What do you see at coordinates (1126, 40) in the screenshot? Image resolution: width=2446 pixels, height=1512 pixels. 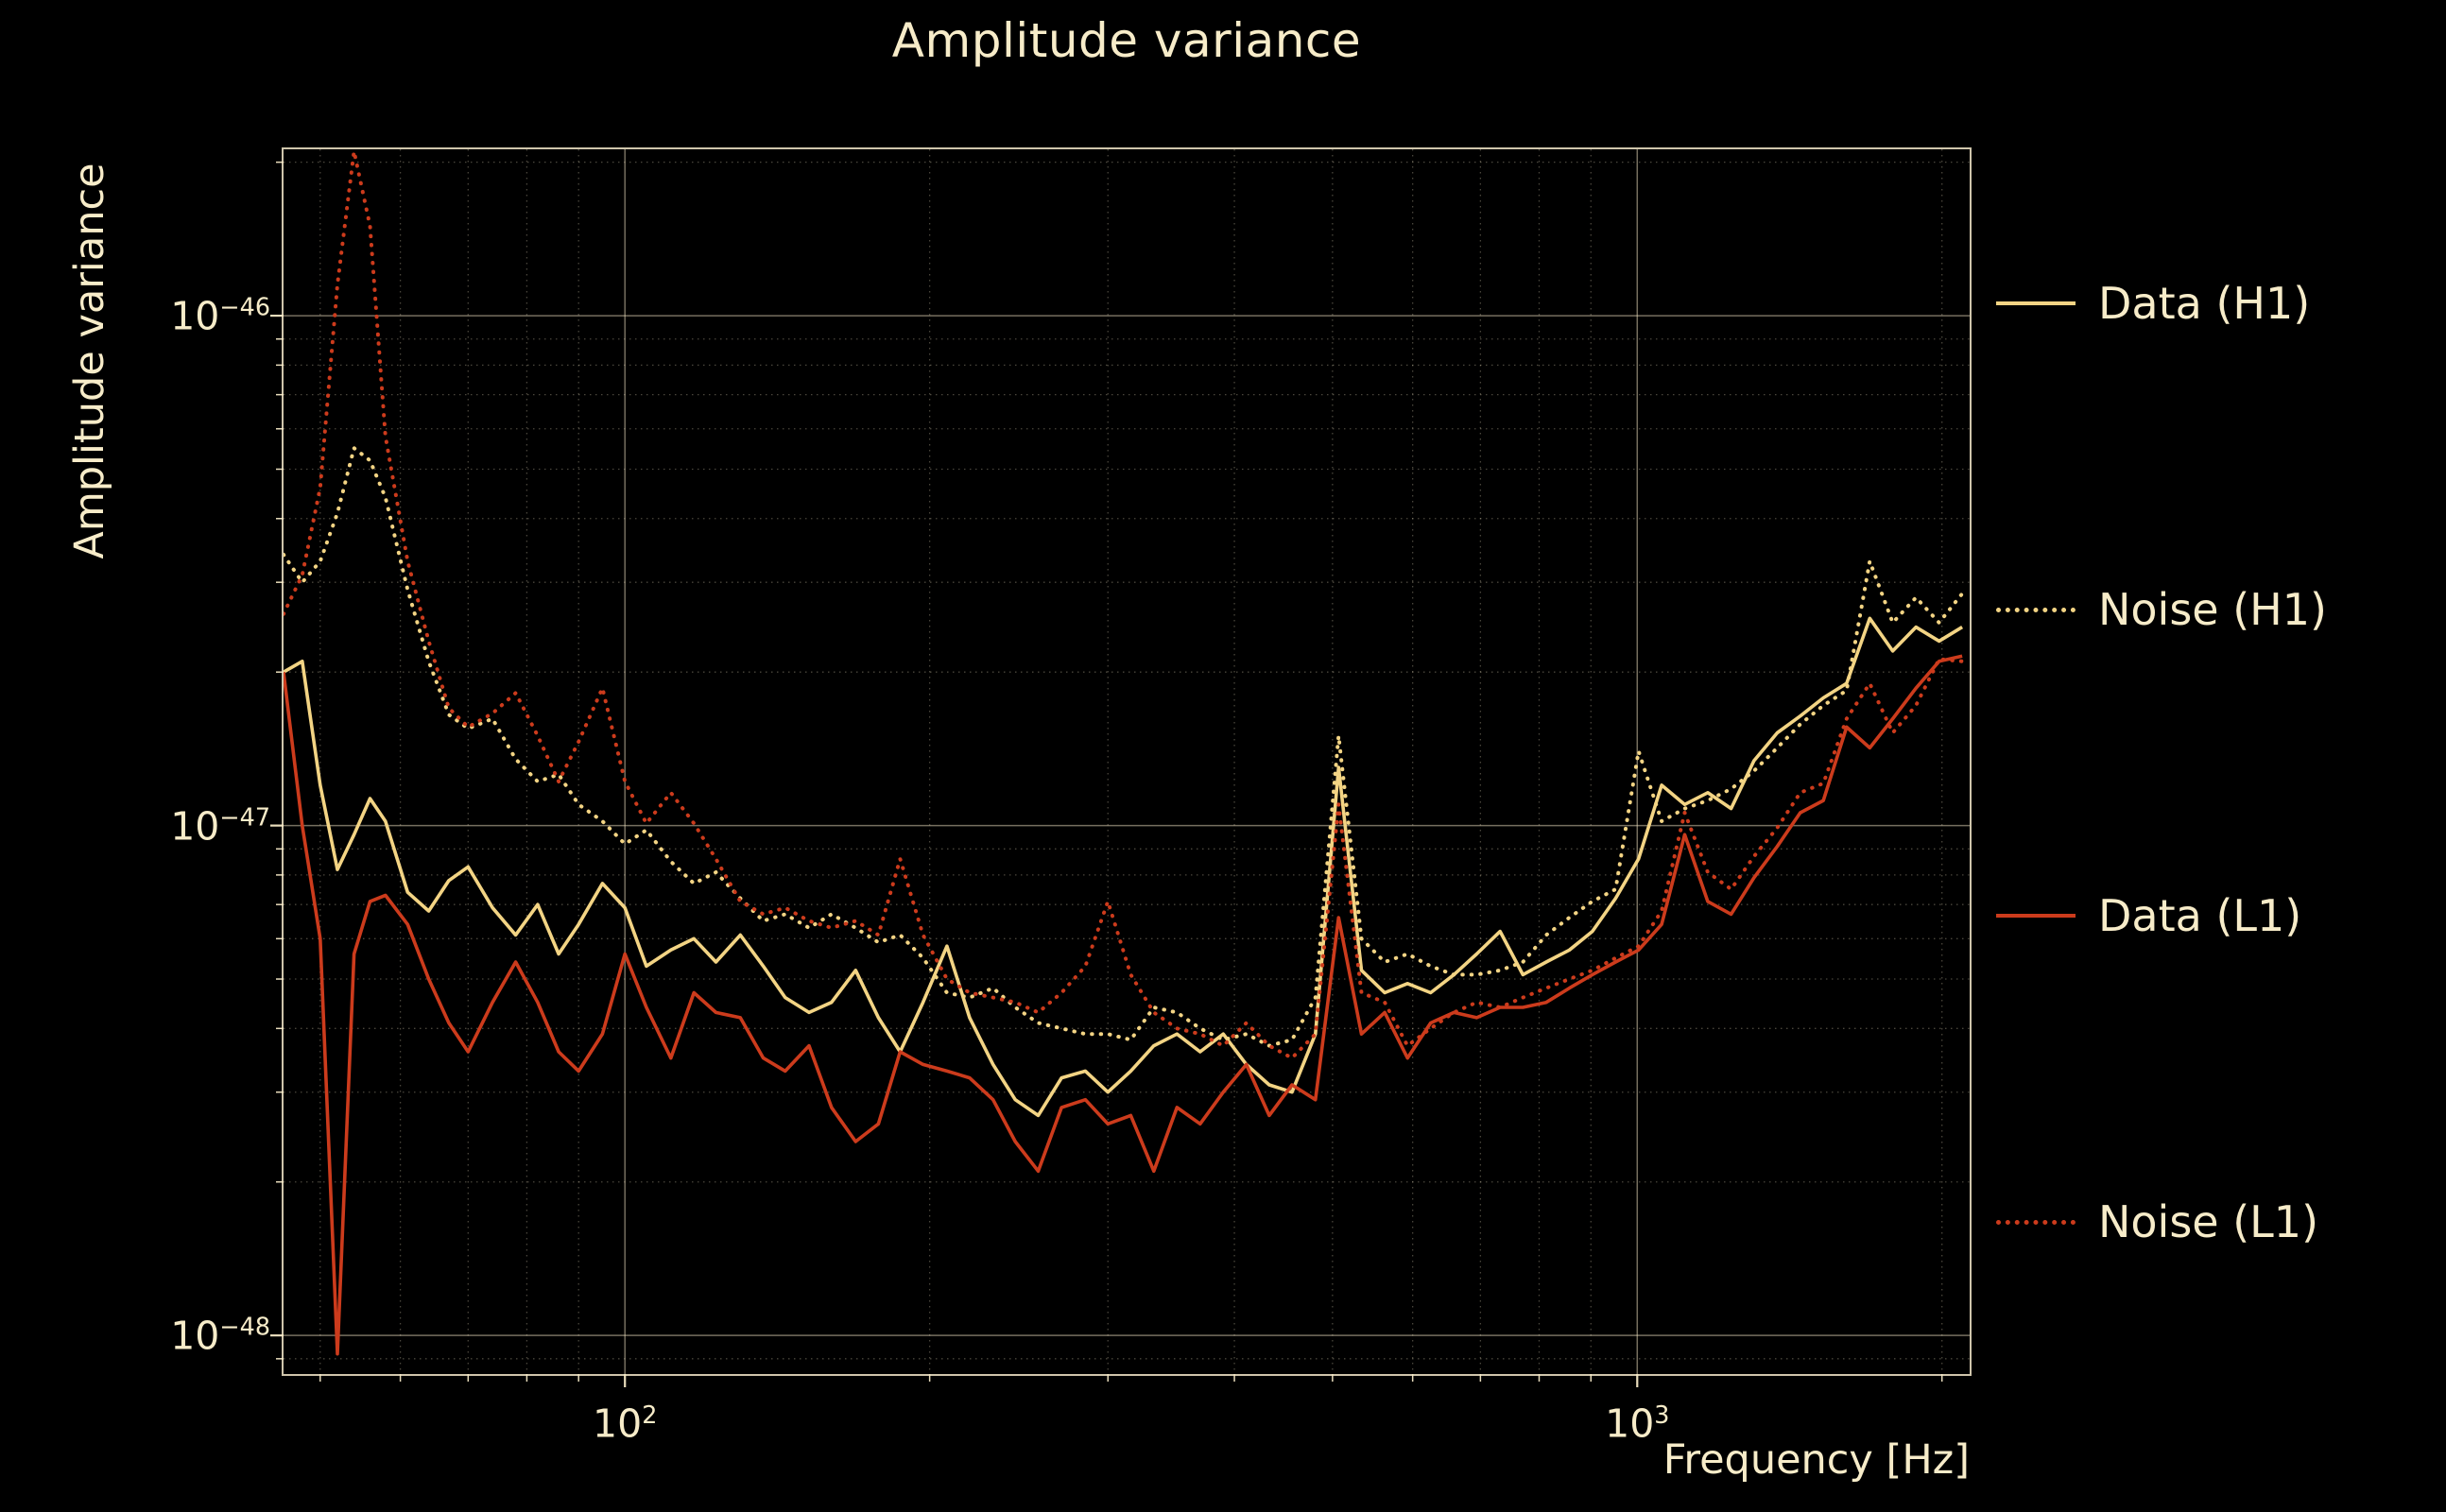 I see `chart-title: Amplitude variance` at bounding box center [1126, 40].